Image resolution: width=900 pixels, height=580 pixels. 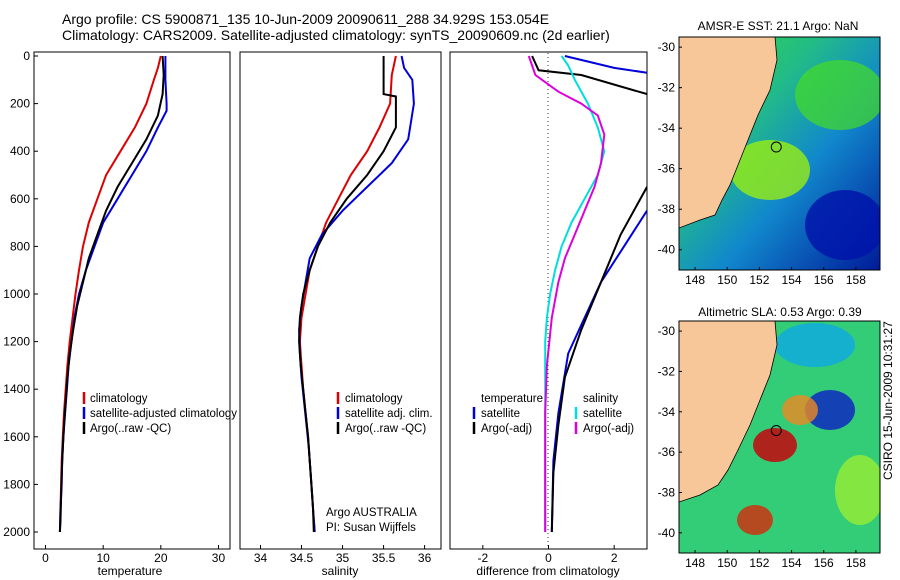 I want to click on sst-map-ticks: 148 150 152 154 156 158 -30 -32 -34 -36 -38 -40, so click(x=762, y=163).